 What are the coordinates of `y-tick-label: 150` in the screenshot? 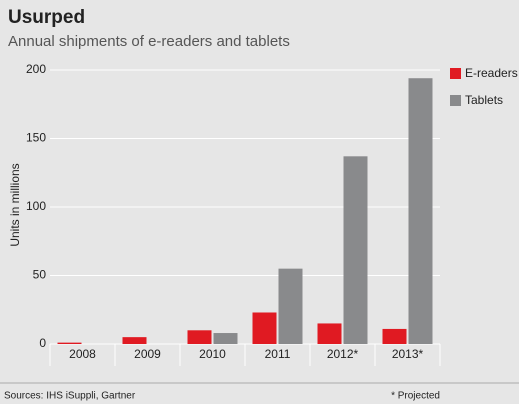 It's located at (36, 138).